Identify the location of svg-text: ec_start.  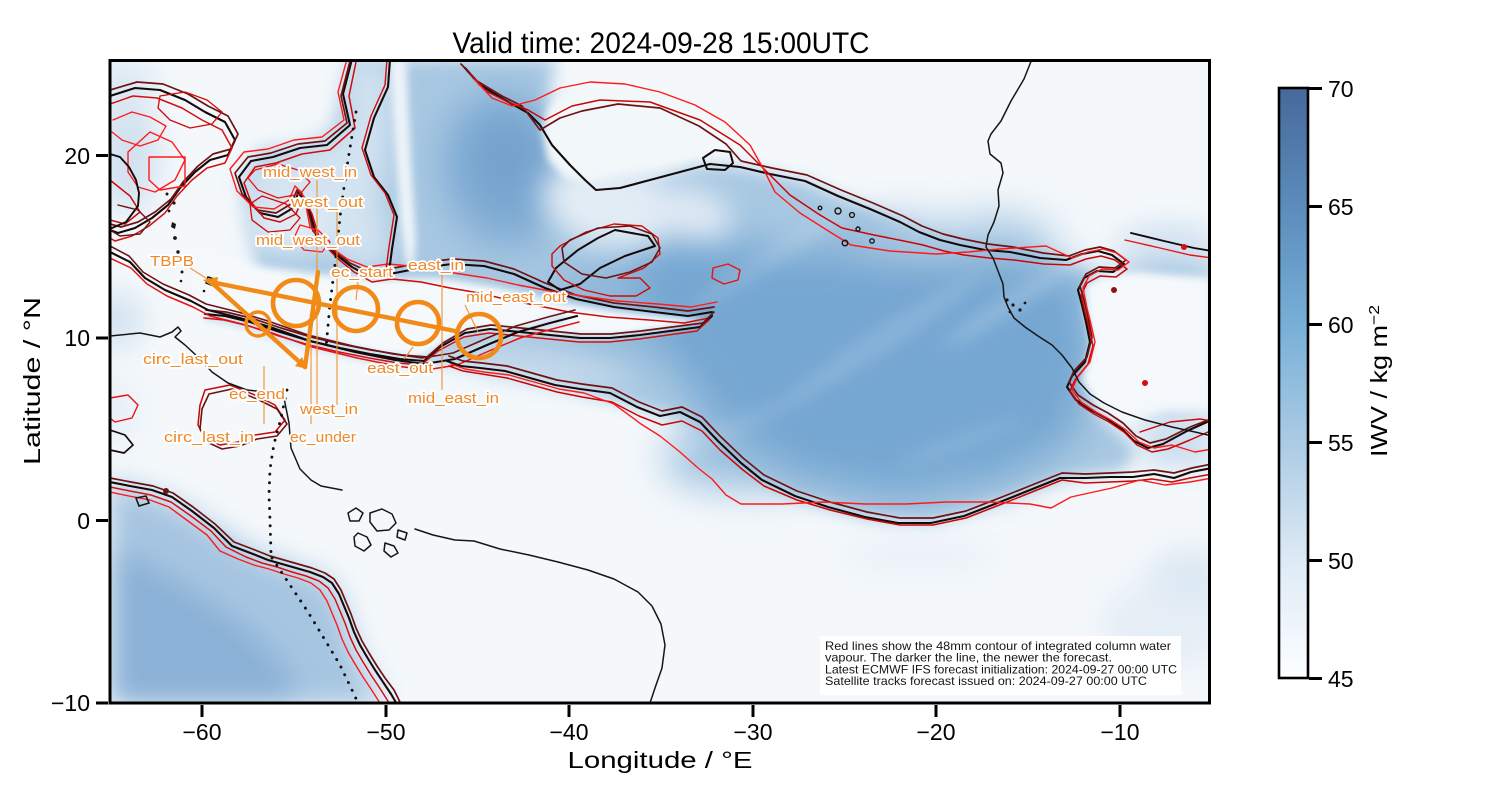
(362, 272).